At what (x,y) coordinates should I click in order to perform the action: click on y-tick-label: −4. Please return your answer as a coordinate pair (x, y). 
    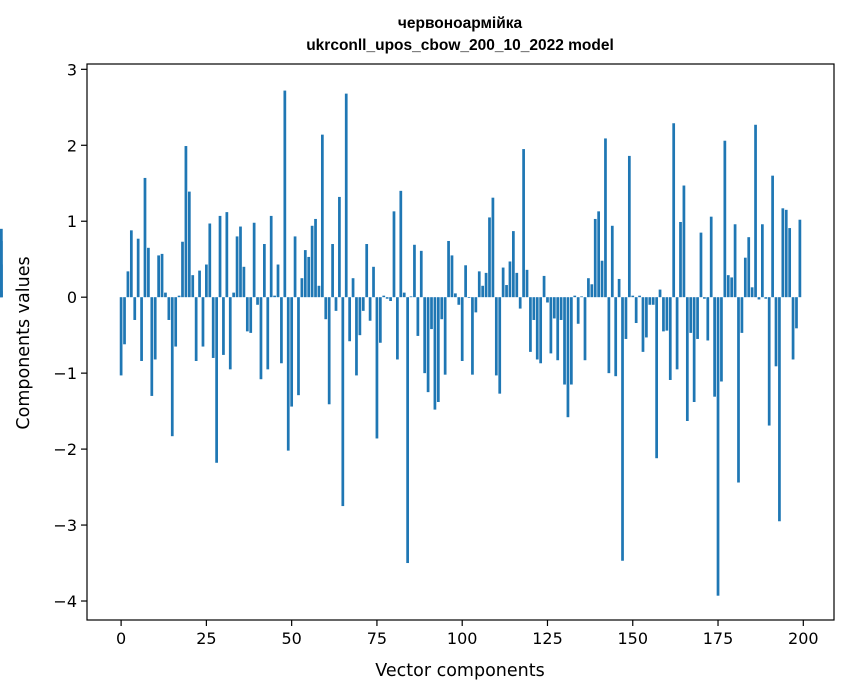
    Looking at the image, I should click on (65, 601).